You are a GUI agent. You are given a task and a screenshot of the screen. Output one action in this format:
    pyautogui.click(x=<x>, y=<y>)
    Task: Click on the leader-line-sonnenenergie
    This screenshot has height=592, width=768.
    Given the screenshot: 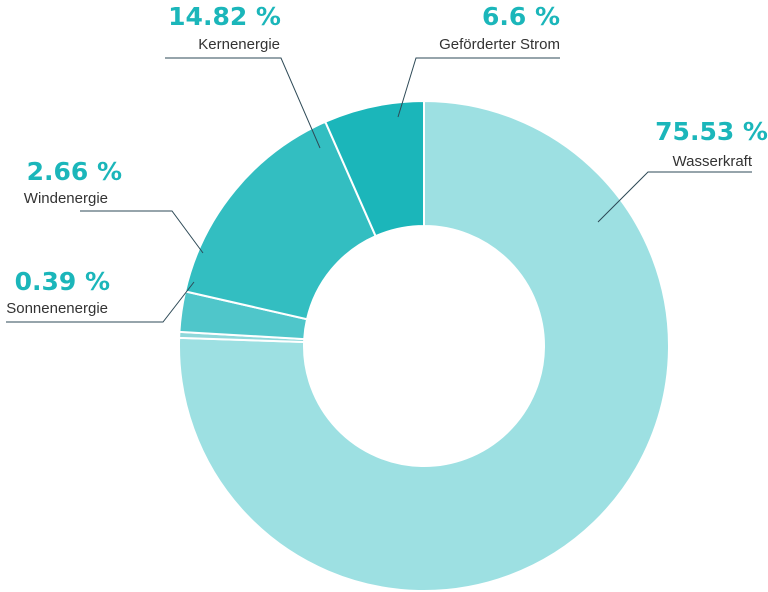 What is the action you would take?
    pyautogui.click(x=100, y=302)
    